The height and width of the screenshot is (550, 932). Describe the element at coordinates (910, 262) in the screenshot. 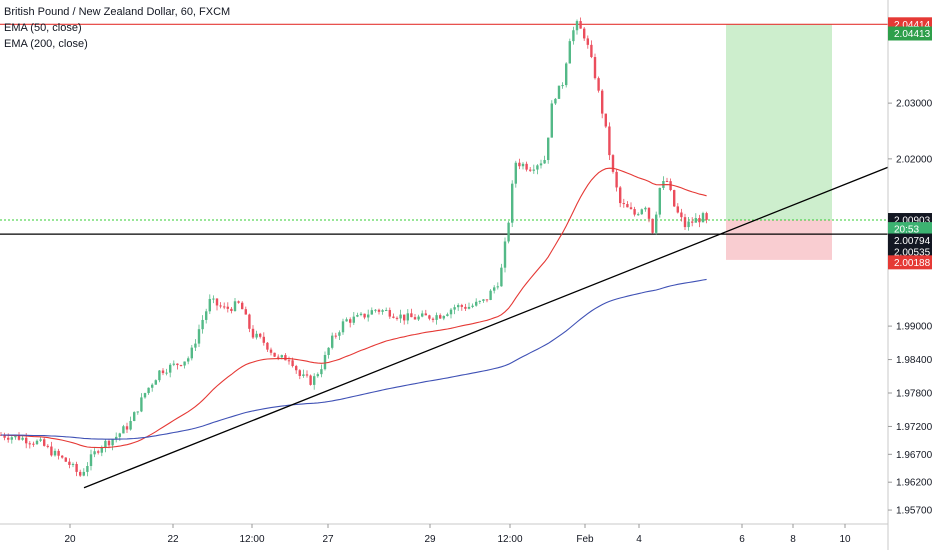

I see `price-tag-bg` at that location.